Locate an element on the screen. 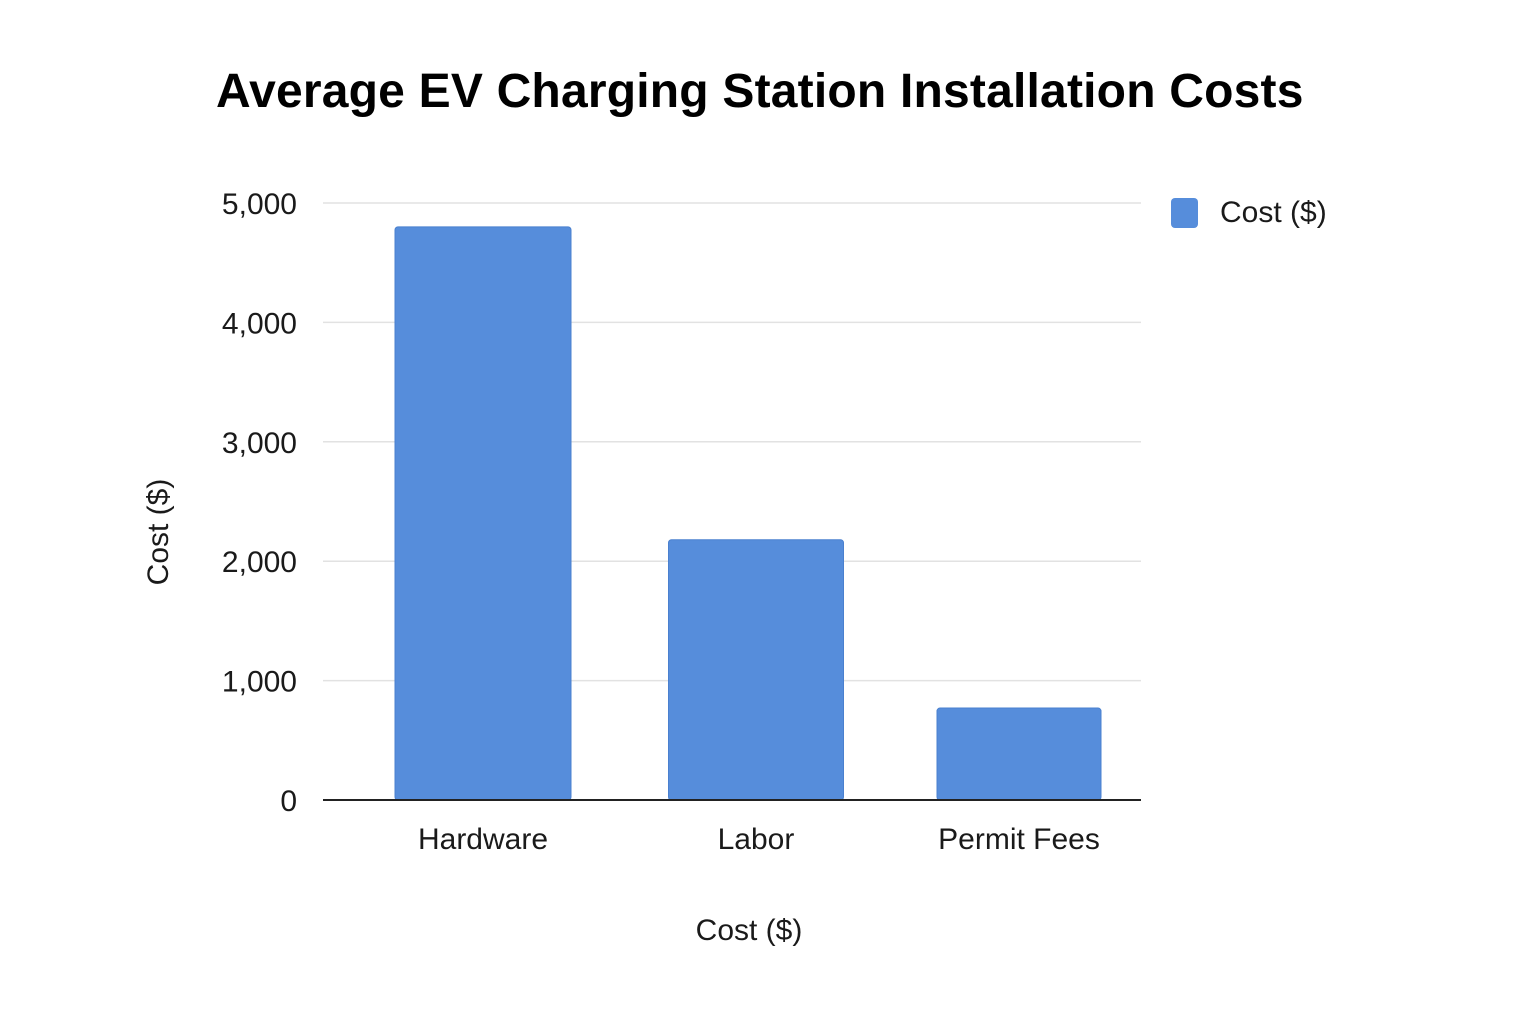 The height and width of the screenshot is (1024, 1536). x-tick-label: Hardware is located at coordinates (483, 839).